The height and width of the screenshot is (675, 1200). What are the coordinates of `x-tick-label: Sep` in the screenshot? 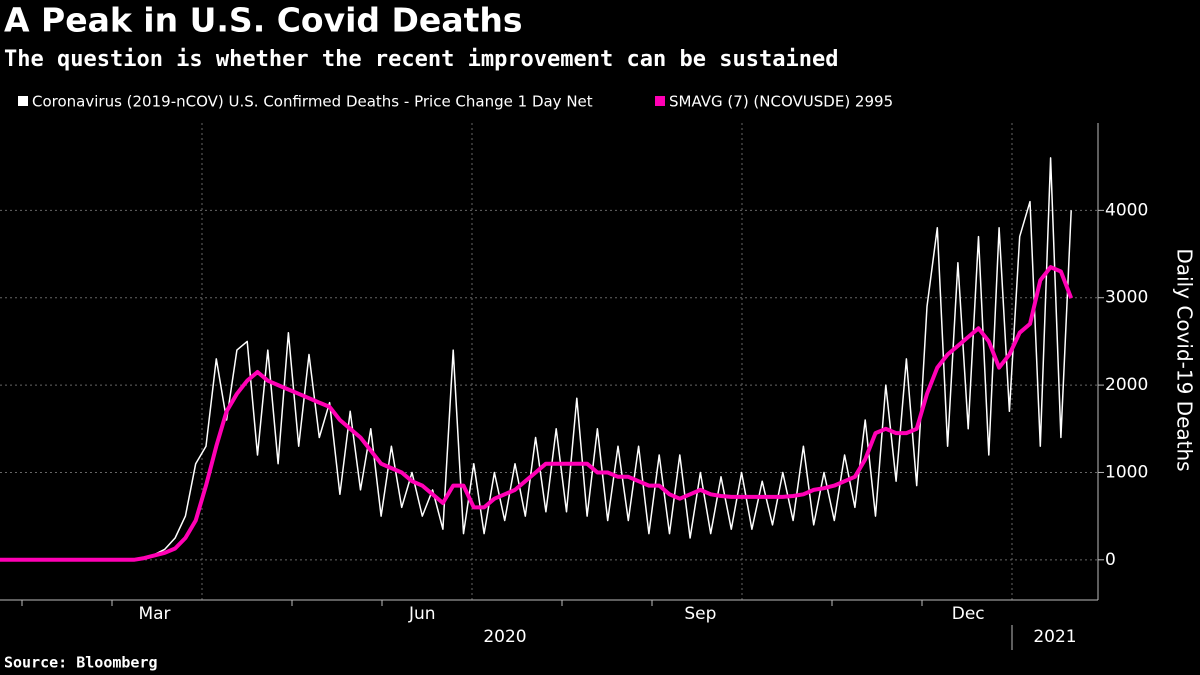 It's located at (700, 614).